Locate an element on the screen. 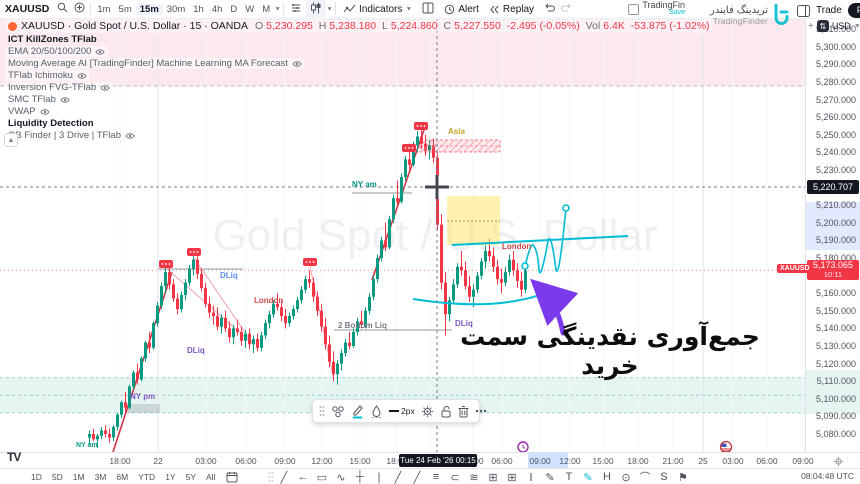 Image resolution: width=860 pixels, height=484 pixels. range-6m: 6M is located at coordinates (122, 477).